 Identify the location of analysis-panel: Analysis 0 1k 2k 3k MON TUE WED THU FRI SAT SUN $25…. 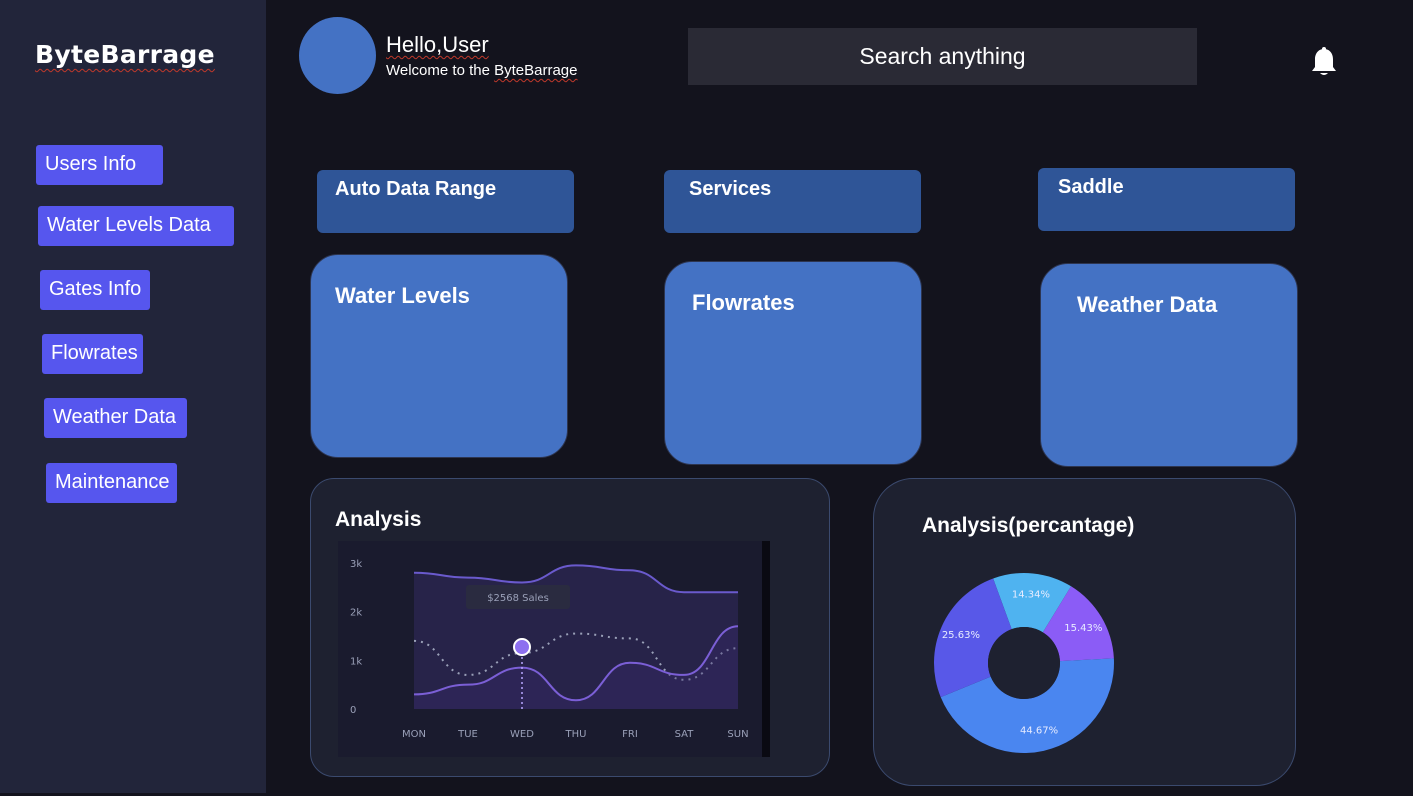
(570, 627).